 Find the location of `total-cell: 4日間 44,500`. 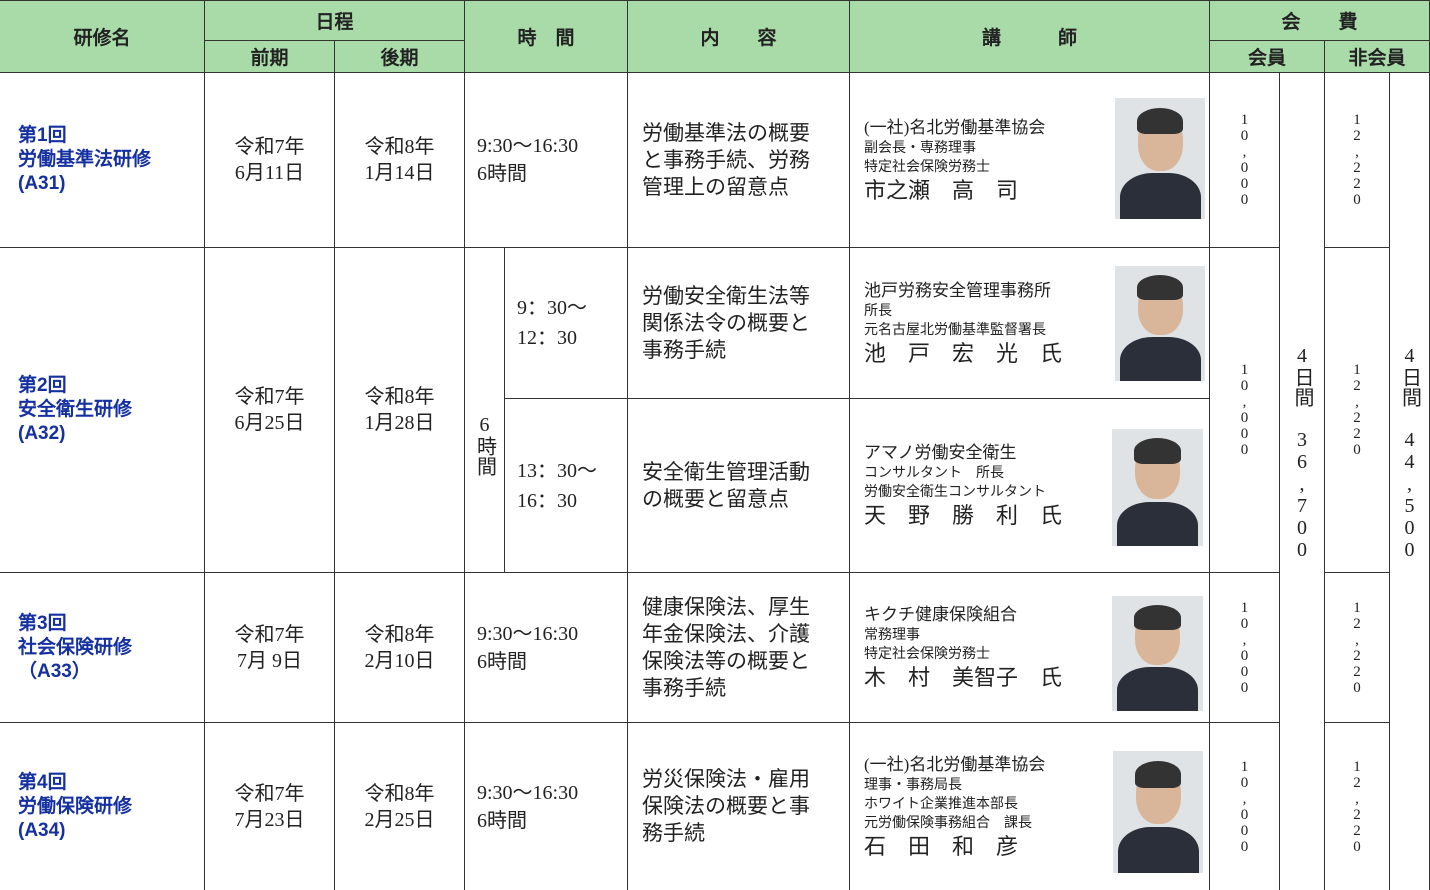

total-cell: 4日間 44,500 is located at coordinates (1410, 481).